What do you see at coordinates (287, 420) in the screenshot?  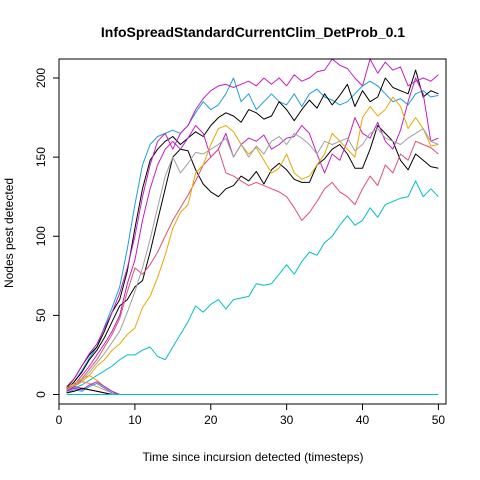 I see `x-tick-label: 30` at bounding box center [287, 420].